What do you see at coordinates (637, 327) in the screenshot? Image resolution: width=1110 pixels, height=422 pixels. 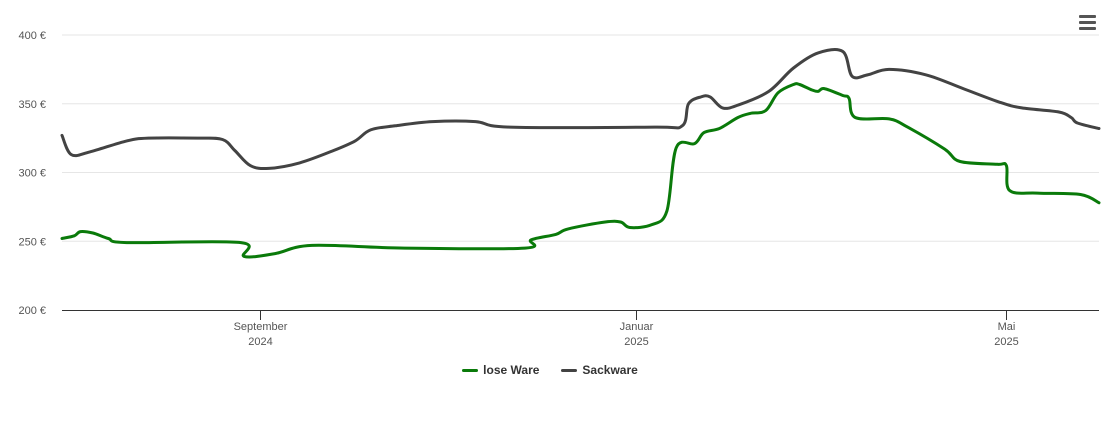 I see `x-tick-label: Januar` at bounding box center [637, 327].